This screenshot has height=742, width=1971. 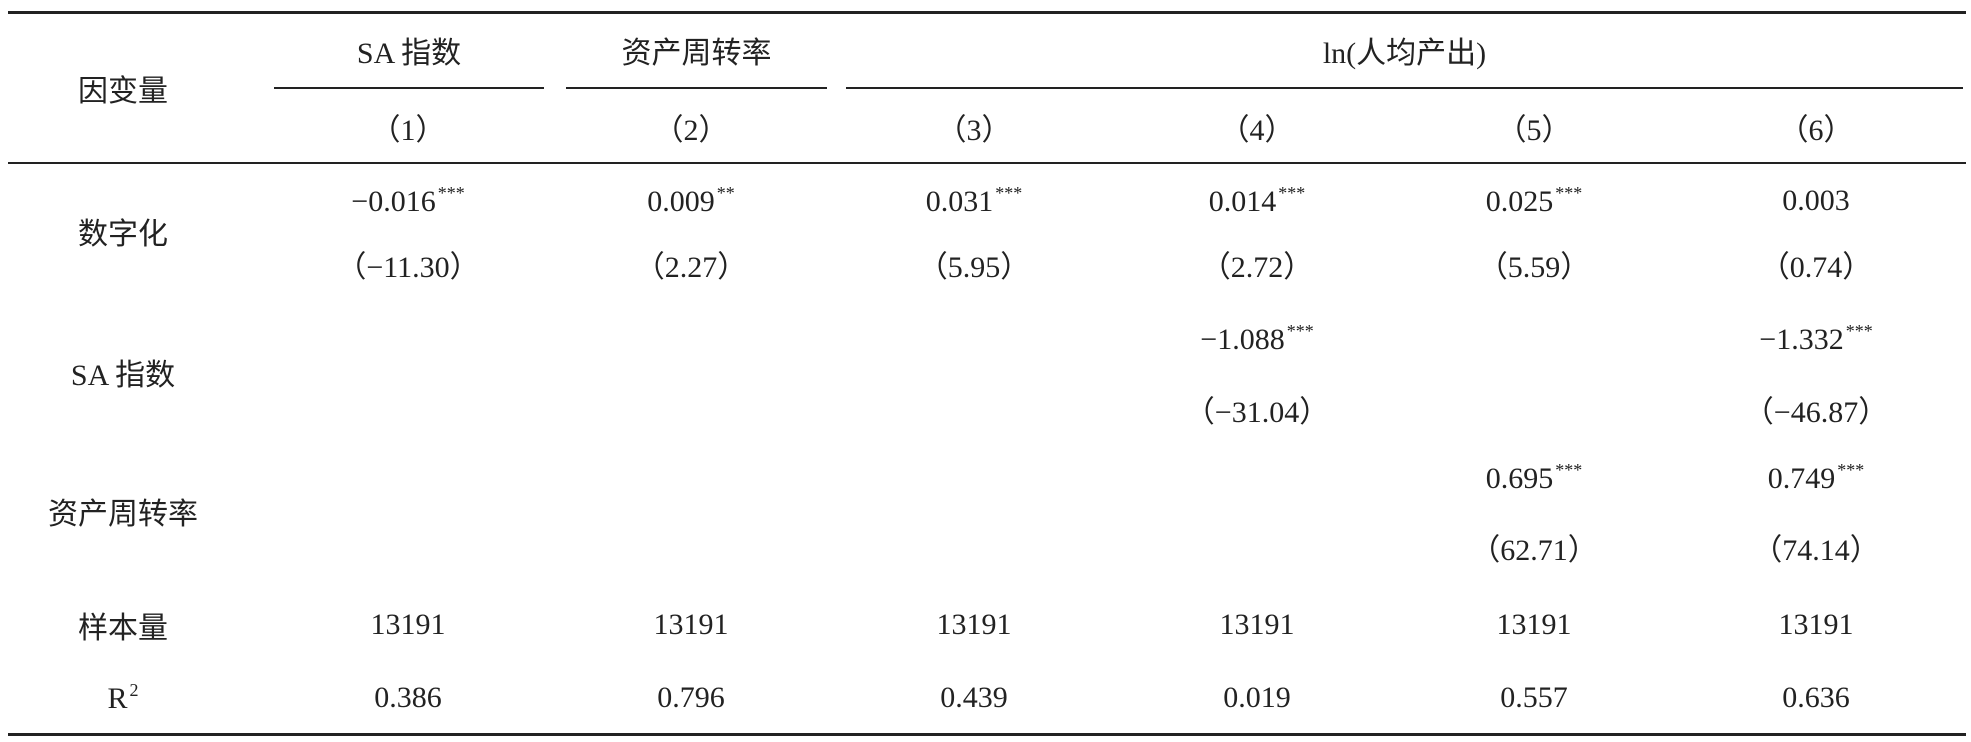 I want to click on coefficient: 0.014 ***, so click(x=1257, y=201).